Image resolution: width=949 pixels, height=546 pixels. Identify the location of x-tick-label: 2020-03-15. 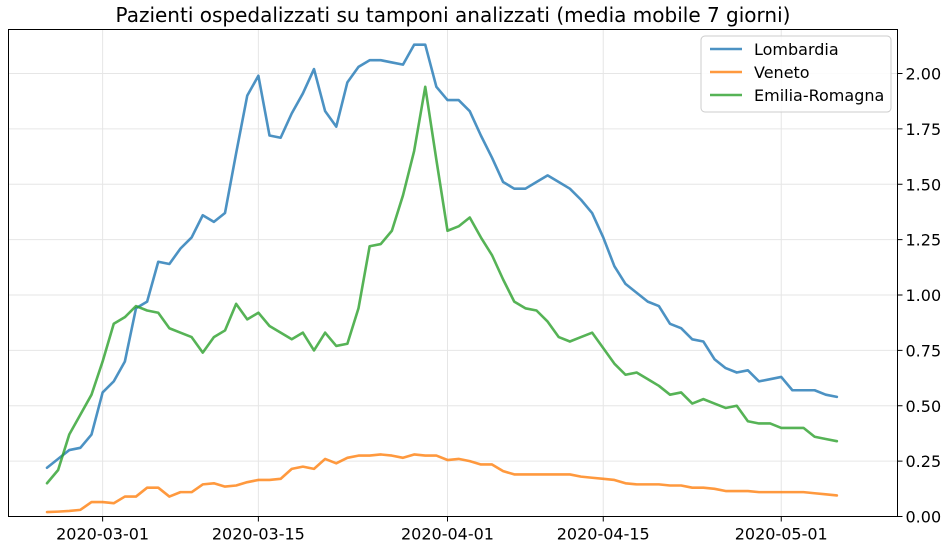
(258, 534).